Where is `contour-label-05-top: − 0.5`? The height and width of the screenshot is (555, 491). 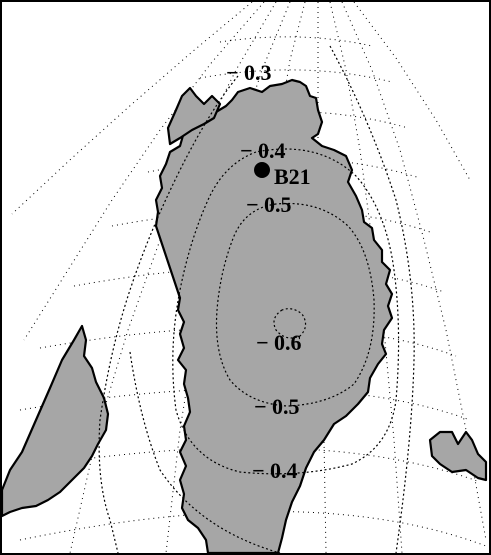
contour-label-05-top: − 0.5 is located at coordinates (269, 204).